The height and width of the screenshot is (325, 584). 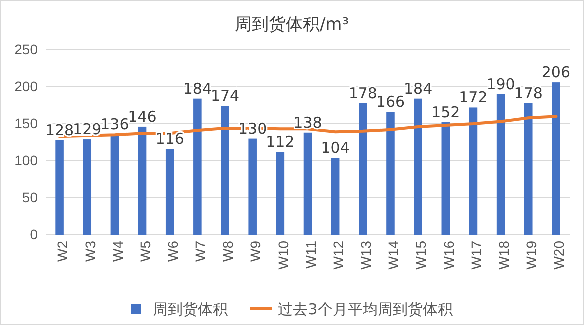 What do you see at coordinates (173, 251) in the screenshot?
I see `x-tick-label: W6` at bounding box center [173, 251].